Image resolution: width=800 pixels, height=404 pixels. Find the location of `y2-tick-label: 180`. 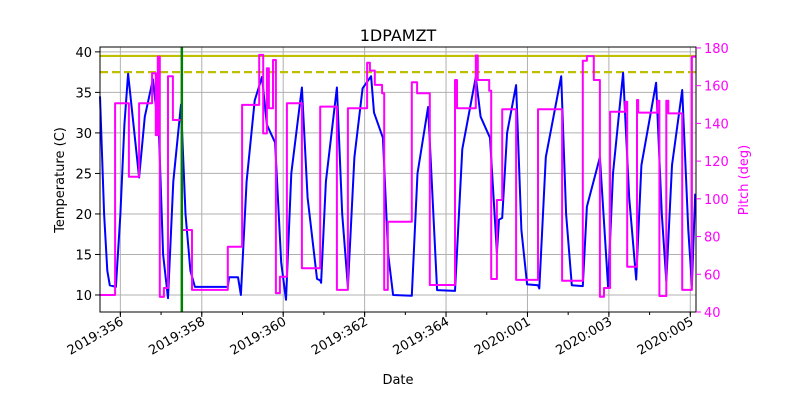

y2-tick-label: 180 is located at coordinates (716, 49).